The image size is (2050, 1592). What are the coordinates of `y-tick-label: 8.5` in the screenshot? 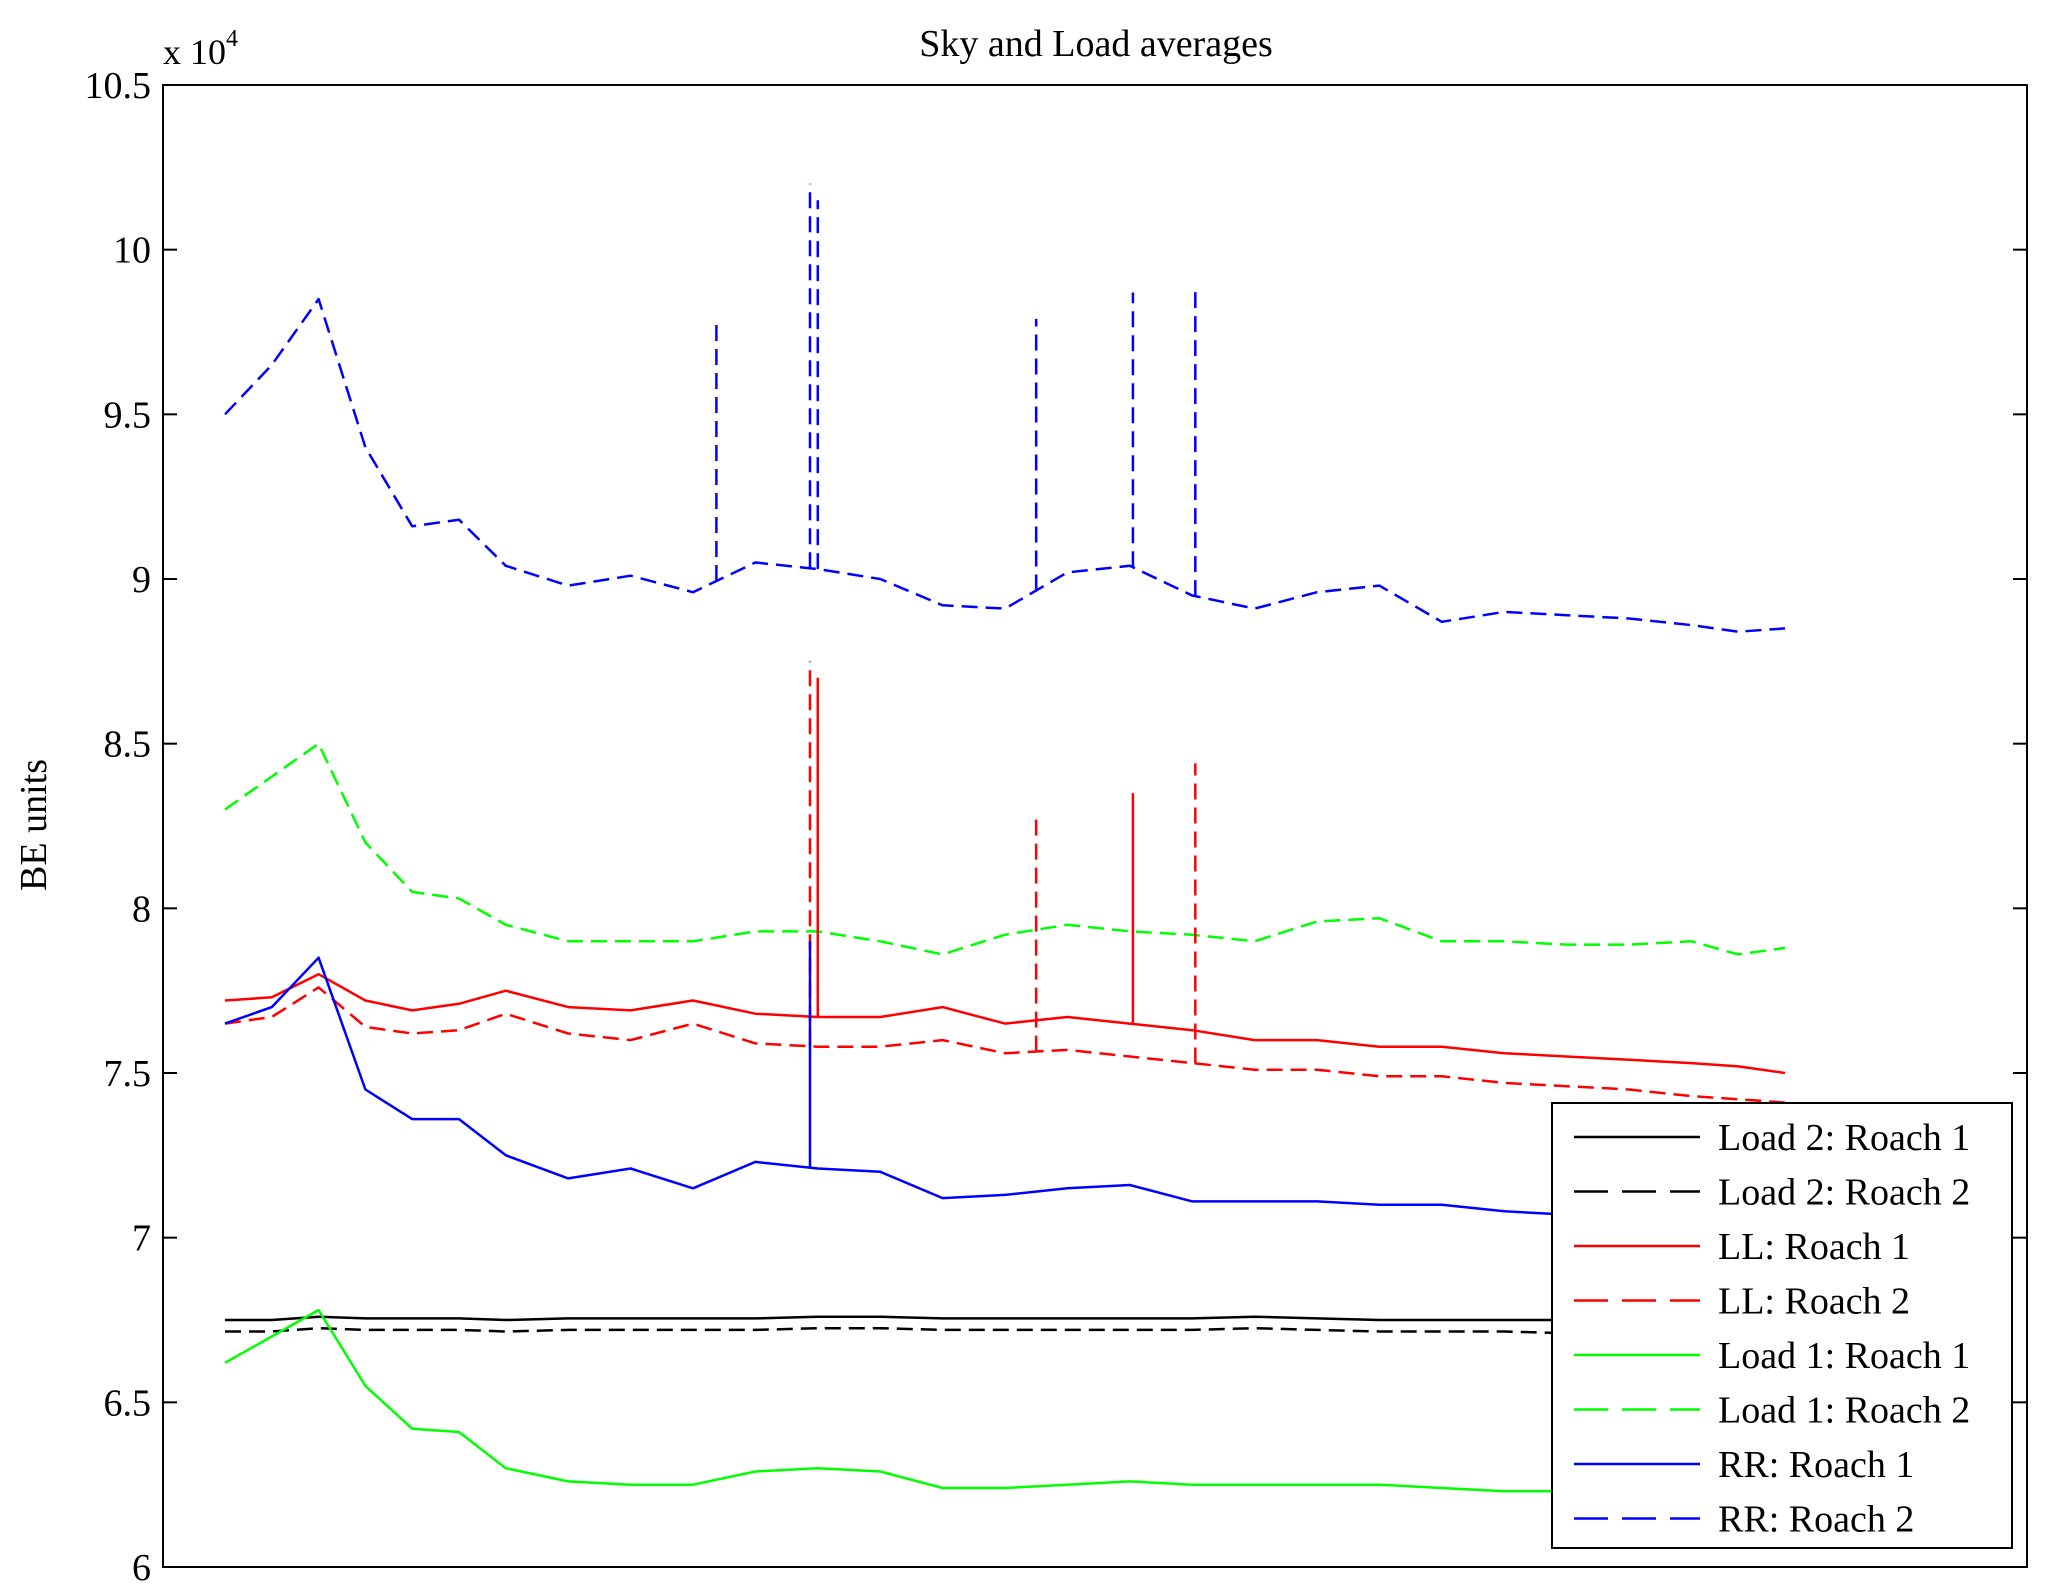 It's located at (128, 745).